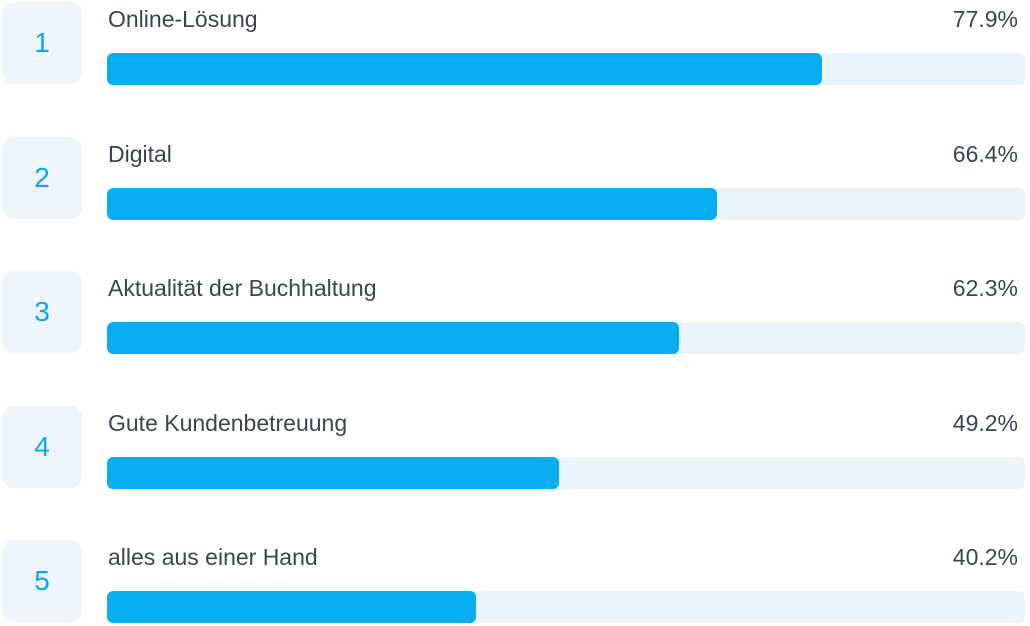  What do you see at coordinates (228, 422) in the screenshot?
I see `category-label: Gute Kundenbetreuung` at bounding box center [228, 422].